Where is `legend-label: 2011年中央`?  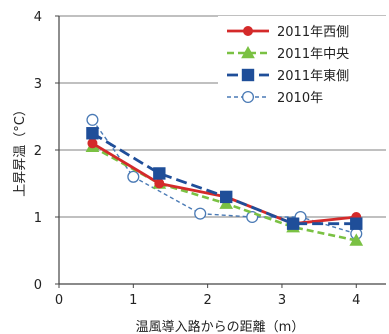
legend-label: 2011年中央 is located at coordinates (313, 54).